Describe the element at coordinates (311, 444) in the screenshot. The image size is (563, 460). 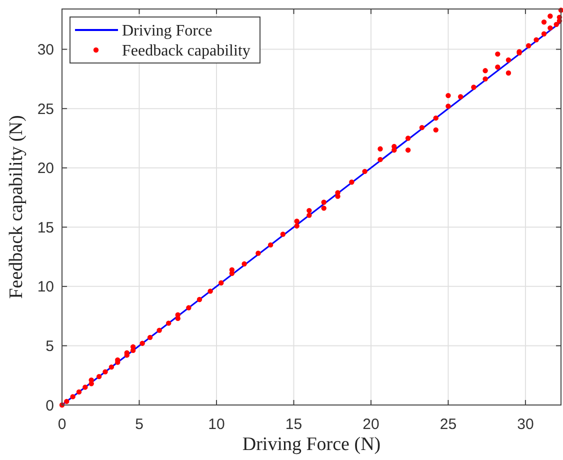
I see `x-axis-title: Driving Force (N)` at that location.